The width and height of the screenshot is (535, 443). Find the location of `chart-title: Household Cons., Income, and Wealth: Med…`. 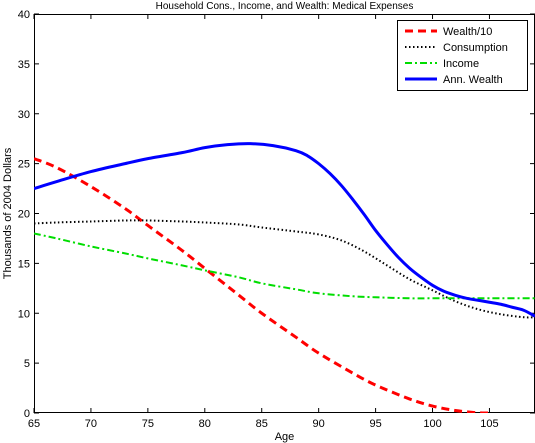

chart-title: Household Cons., Income, and Wealth: Med… is located at coordinates (285, 6).